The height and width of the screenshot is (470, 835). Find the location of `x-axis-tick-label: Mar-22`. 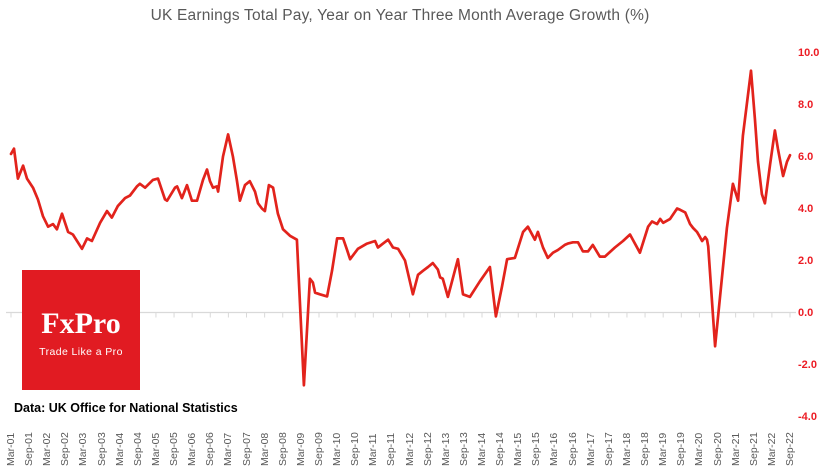

x-axis-tick-label: Mar-22 is located at coordinates (771, 449).